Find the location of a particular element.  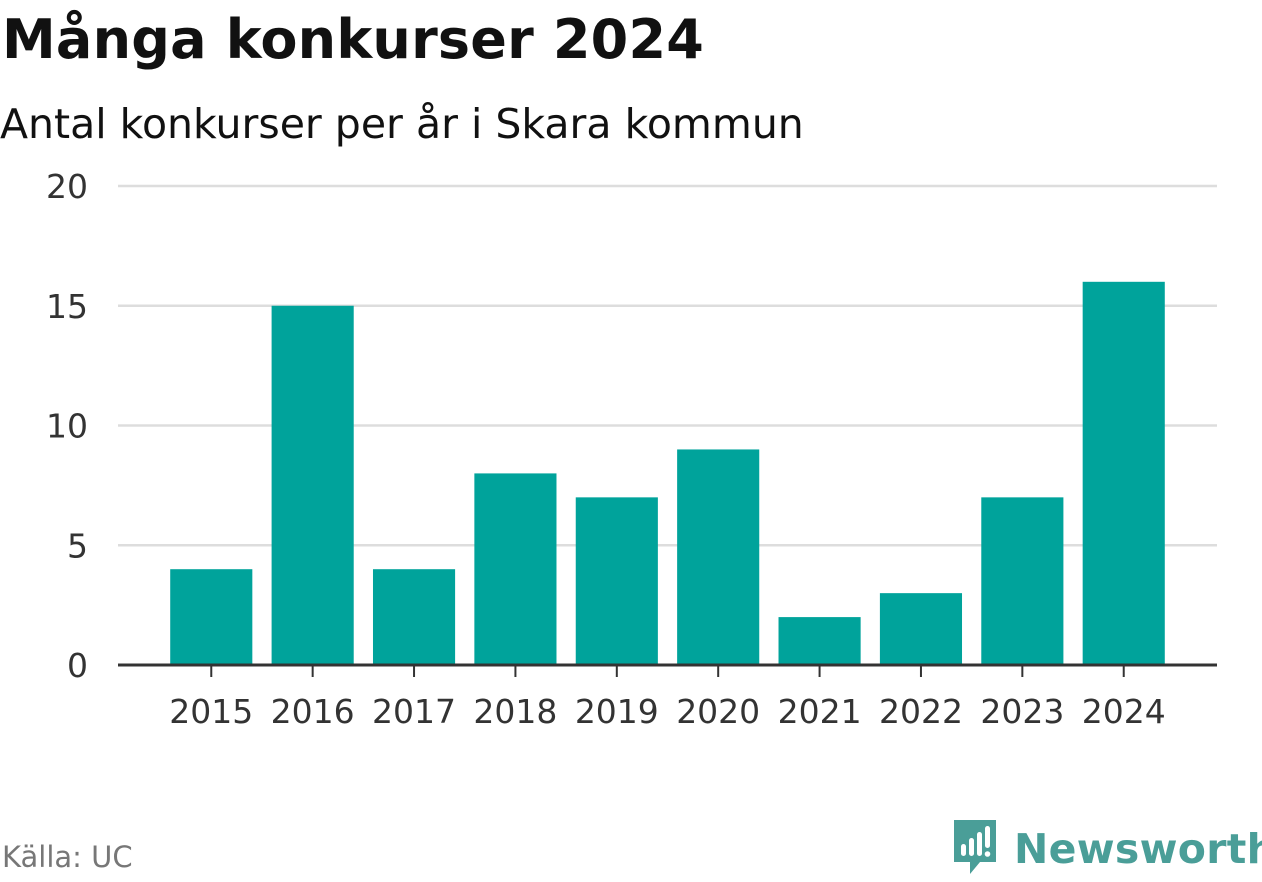

x-tick-label: 2020 is located at coordinates (718, 711).